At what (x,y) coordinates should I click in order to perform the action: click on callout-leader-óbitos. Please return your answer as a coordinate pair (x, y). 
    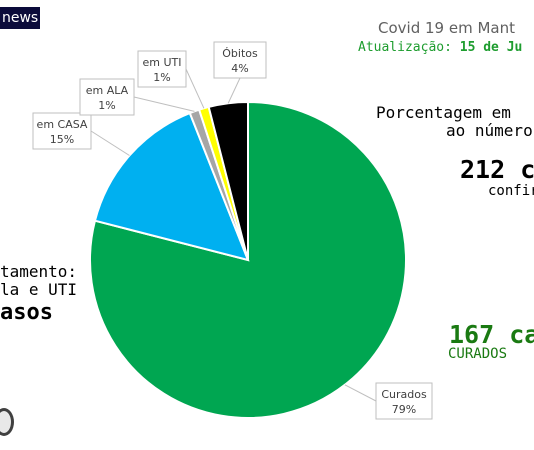
    Looking at the image, I should click on (234, 90).